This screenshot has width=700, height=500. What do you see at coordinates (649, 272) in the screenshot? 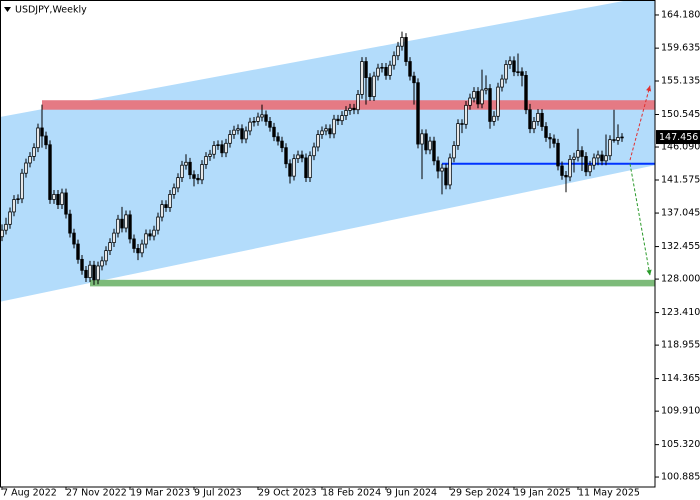
I see `arrow-head` at bounding box center [649, 272].